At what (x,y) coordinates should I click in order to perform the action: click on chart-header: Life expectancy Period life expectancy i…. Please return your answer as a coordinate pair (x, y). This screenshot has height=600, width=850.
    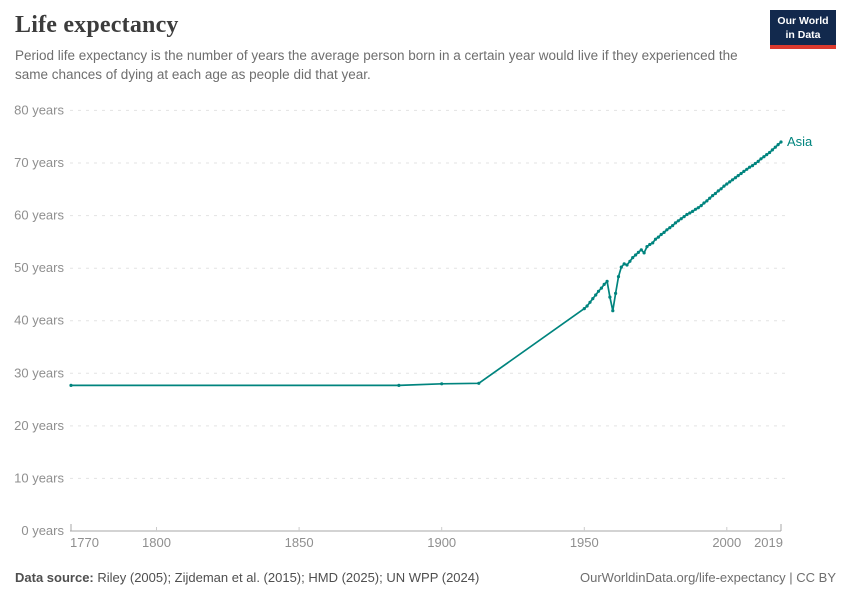
    Looking at the image, I should click on (377, 48).